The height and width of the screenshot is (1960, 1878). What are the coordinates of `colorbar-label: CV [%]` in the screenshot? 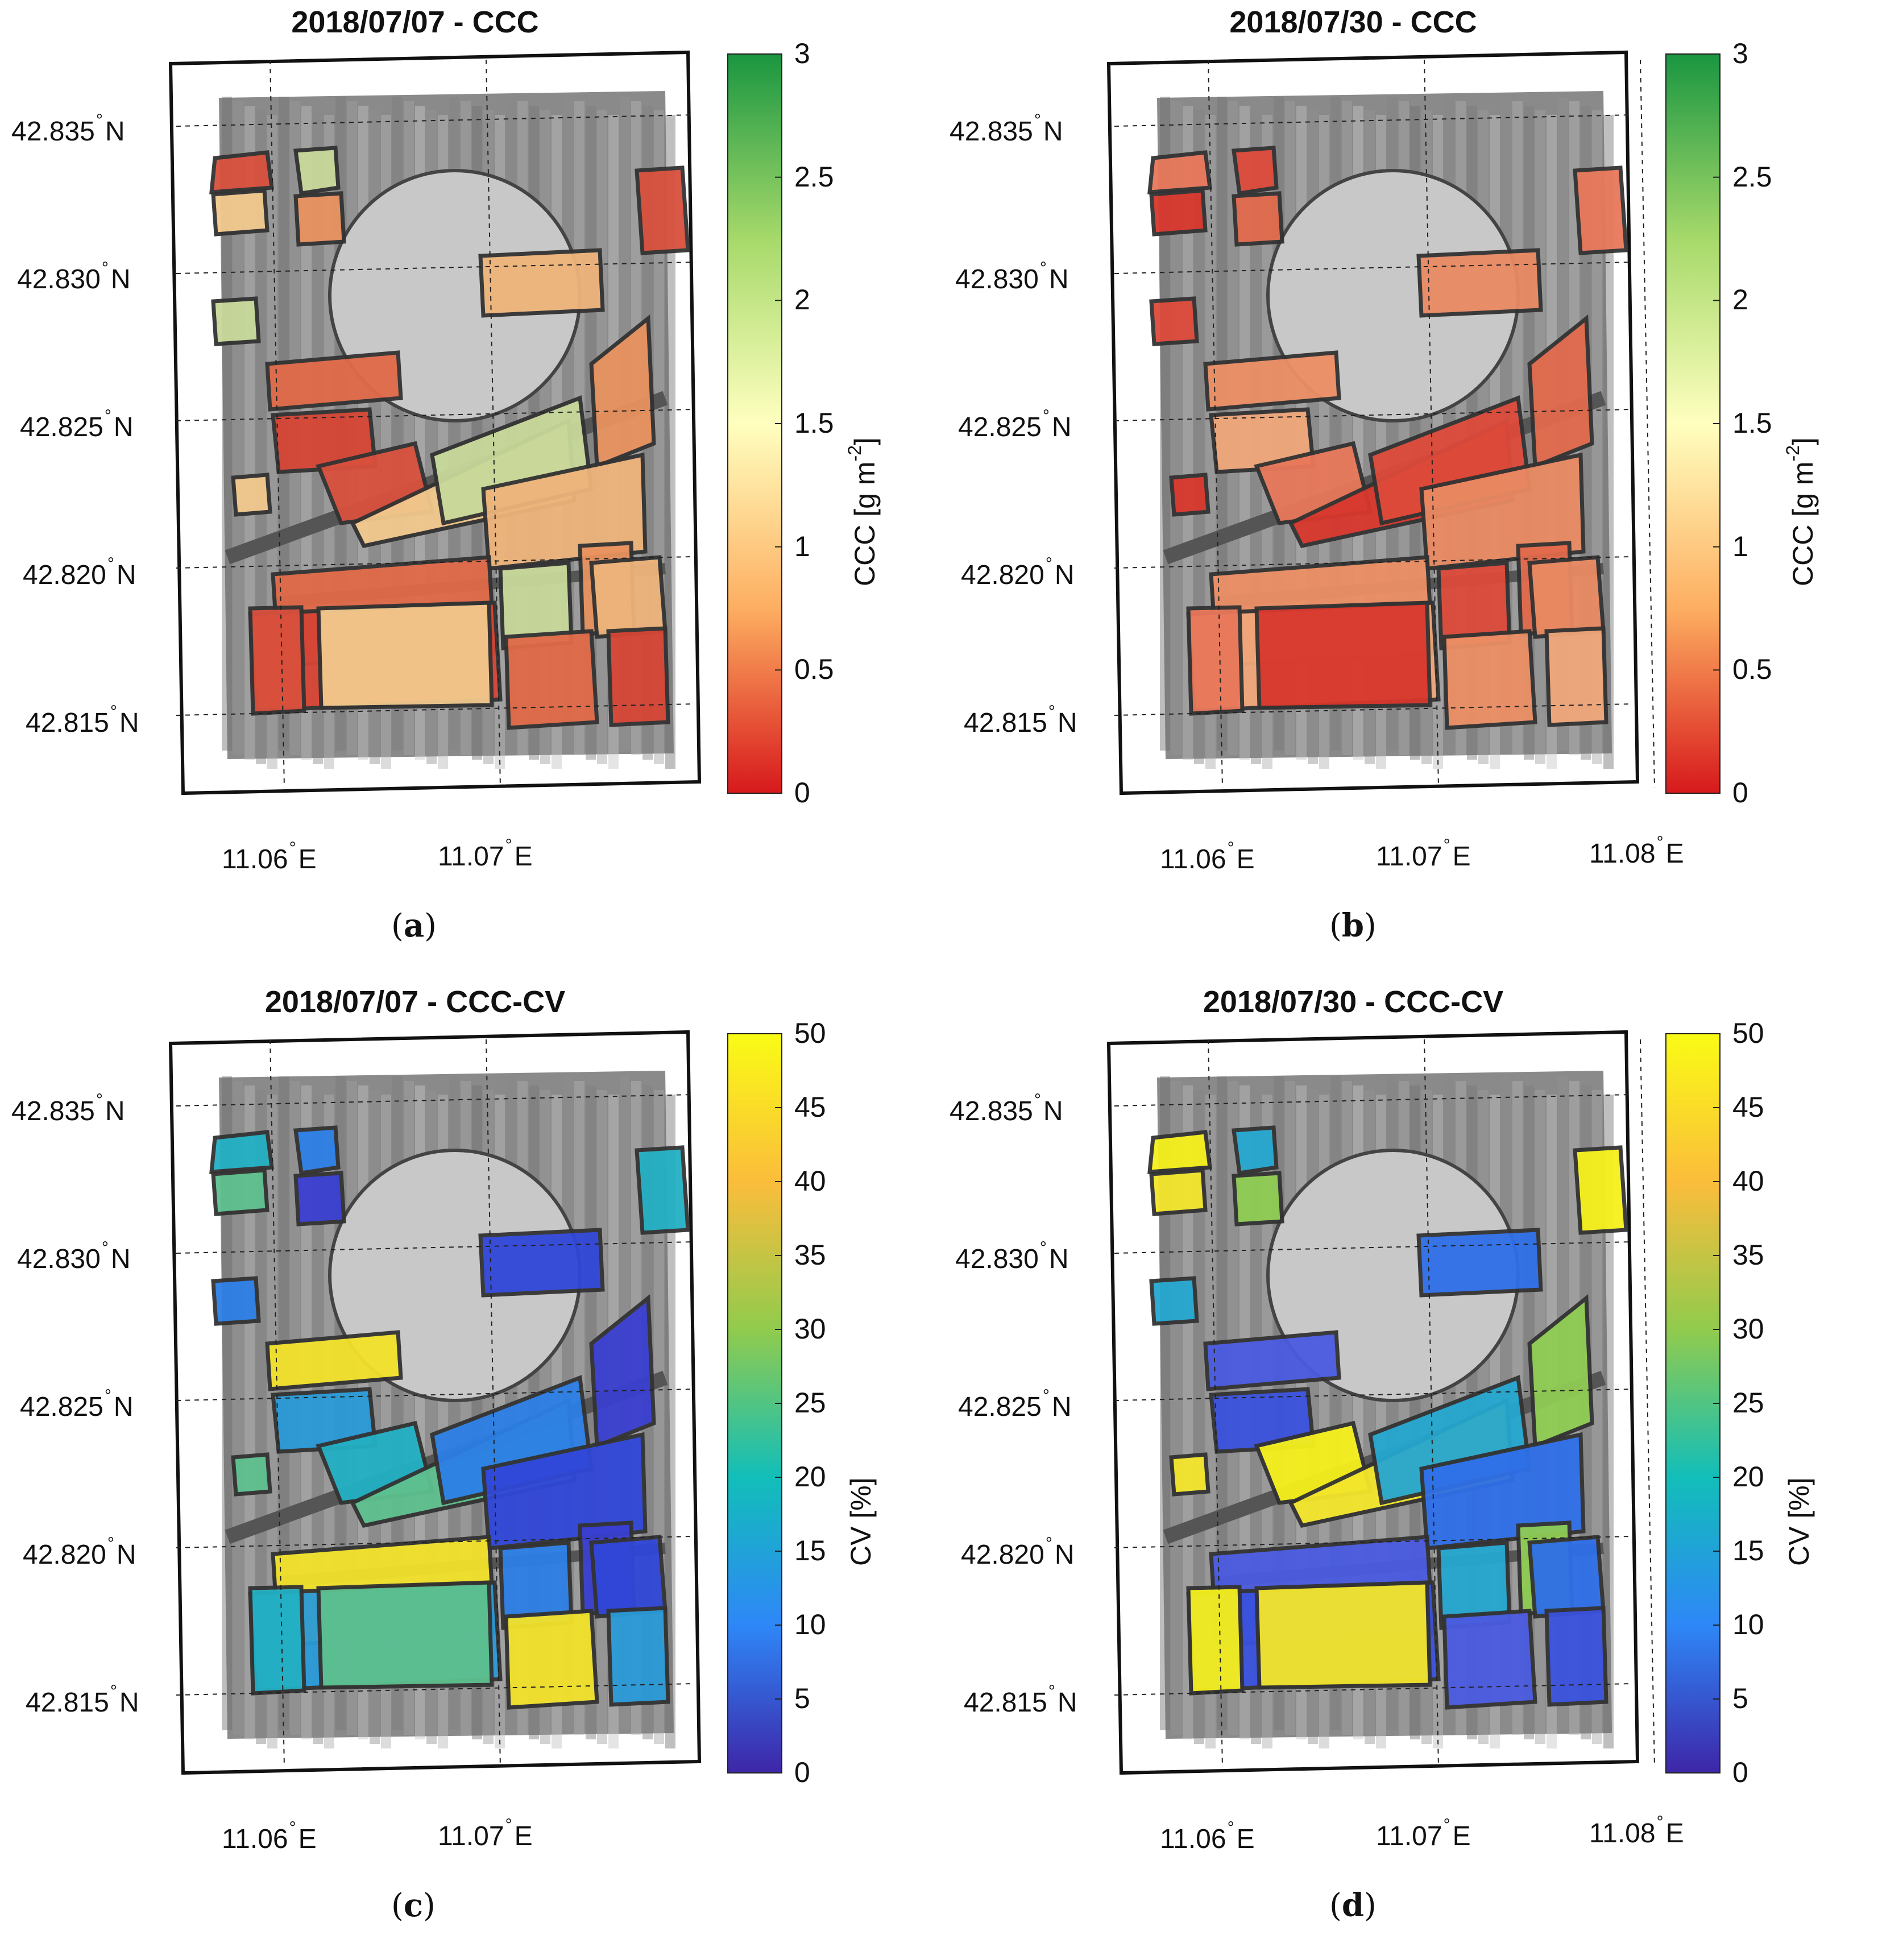 It's located at (1798, 1521).